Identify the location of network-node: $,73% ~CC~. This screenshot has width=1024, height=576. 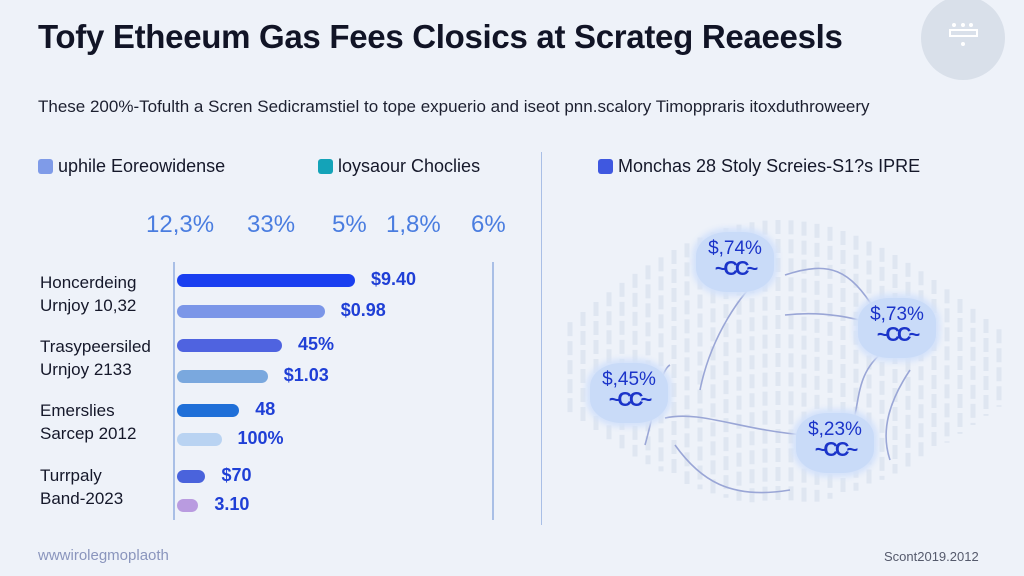
(897, 328).